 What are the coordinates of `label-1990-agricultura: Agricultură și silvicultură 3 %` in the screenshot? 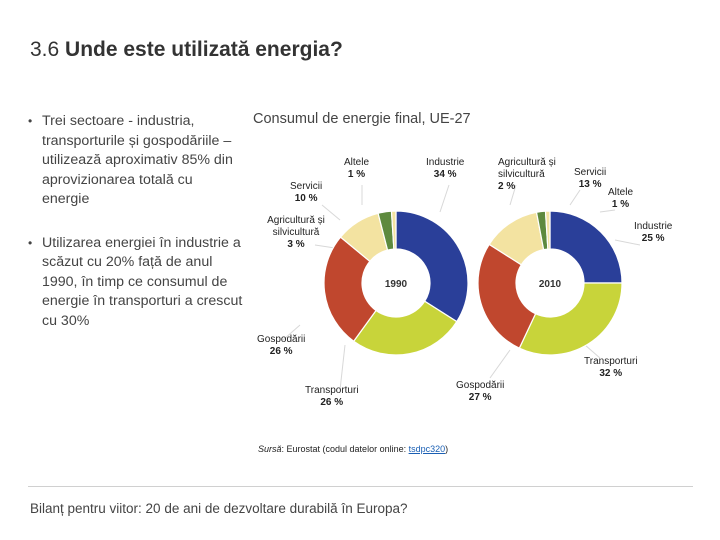 It's located at (296, 232).